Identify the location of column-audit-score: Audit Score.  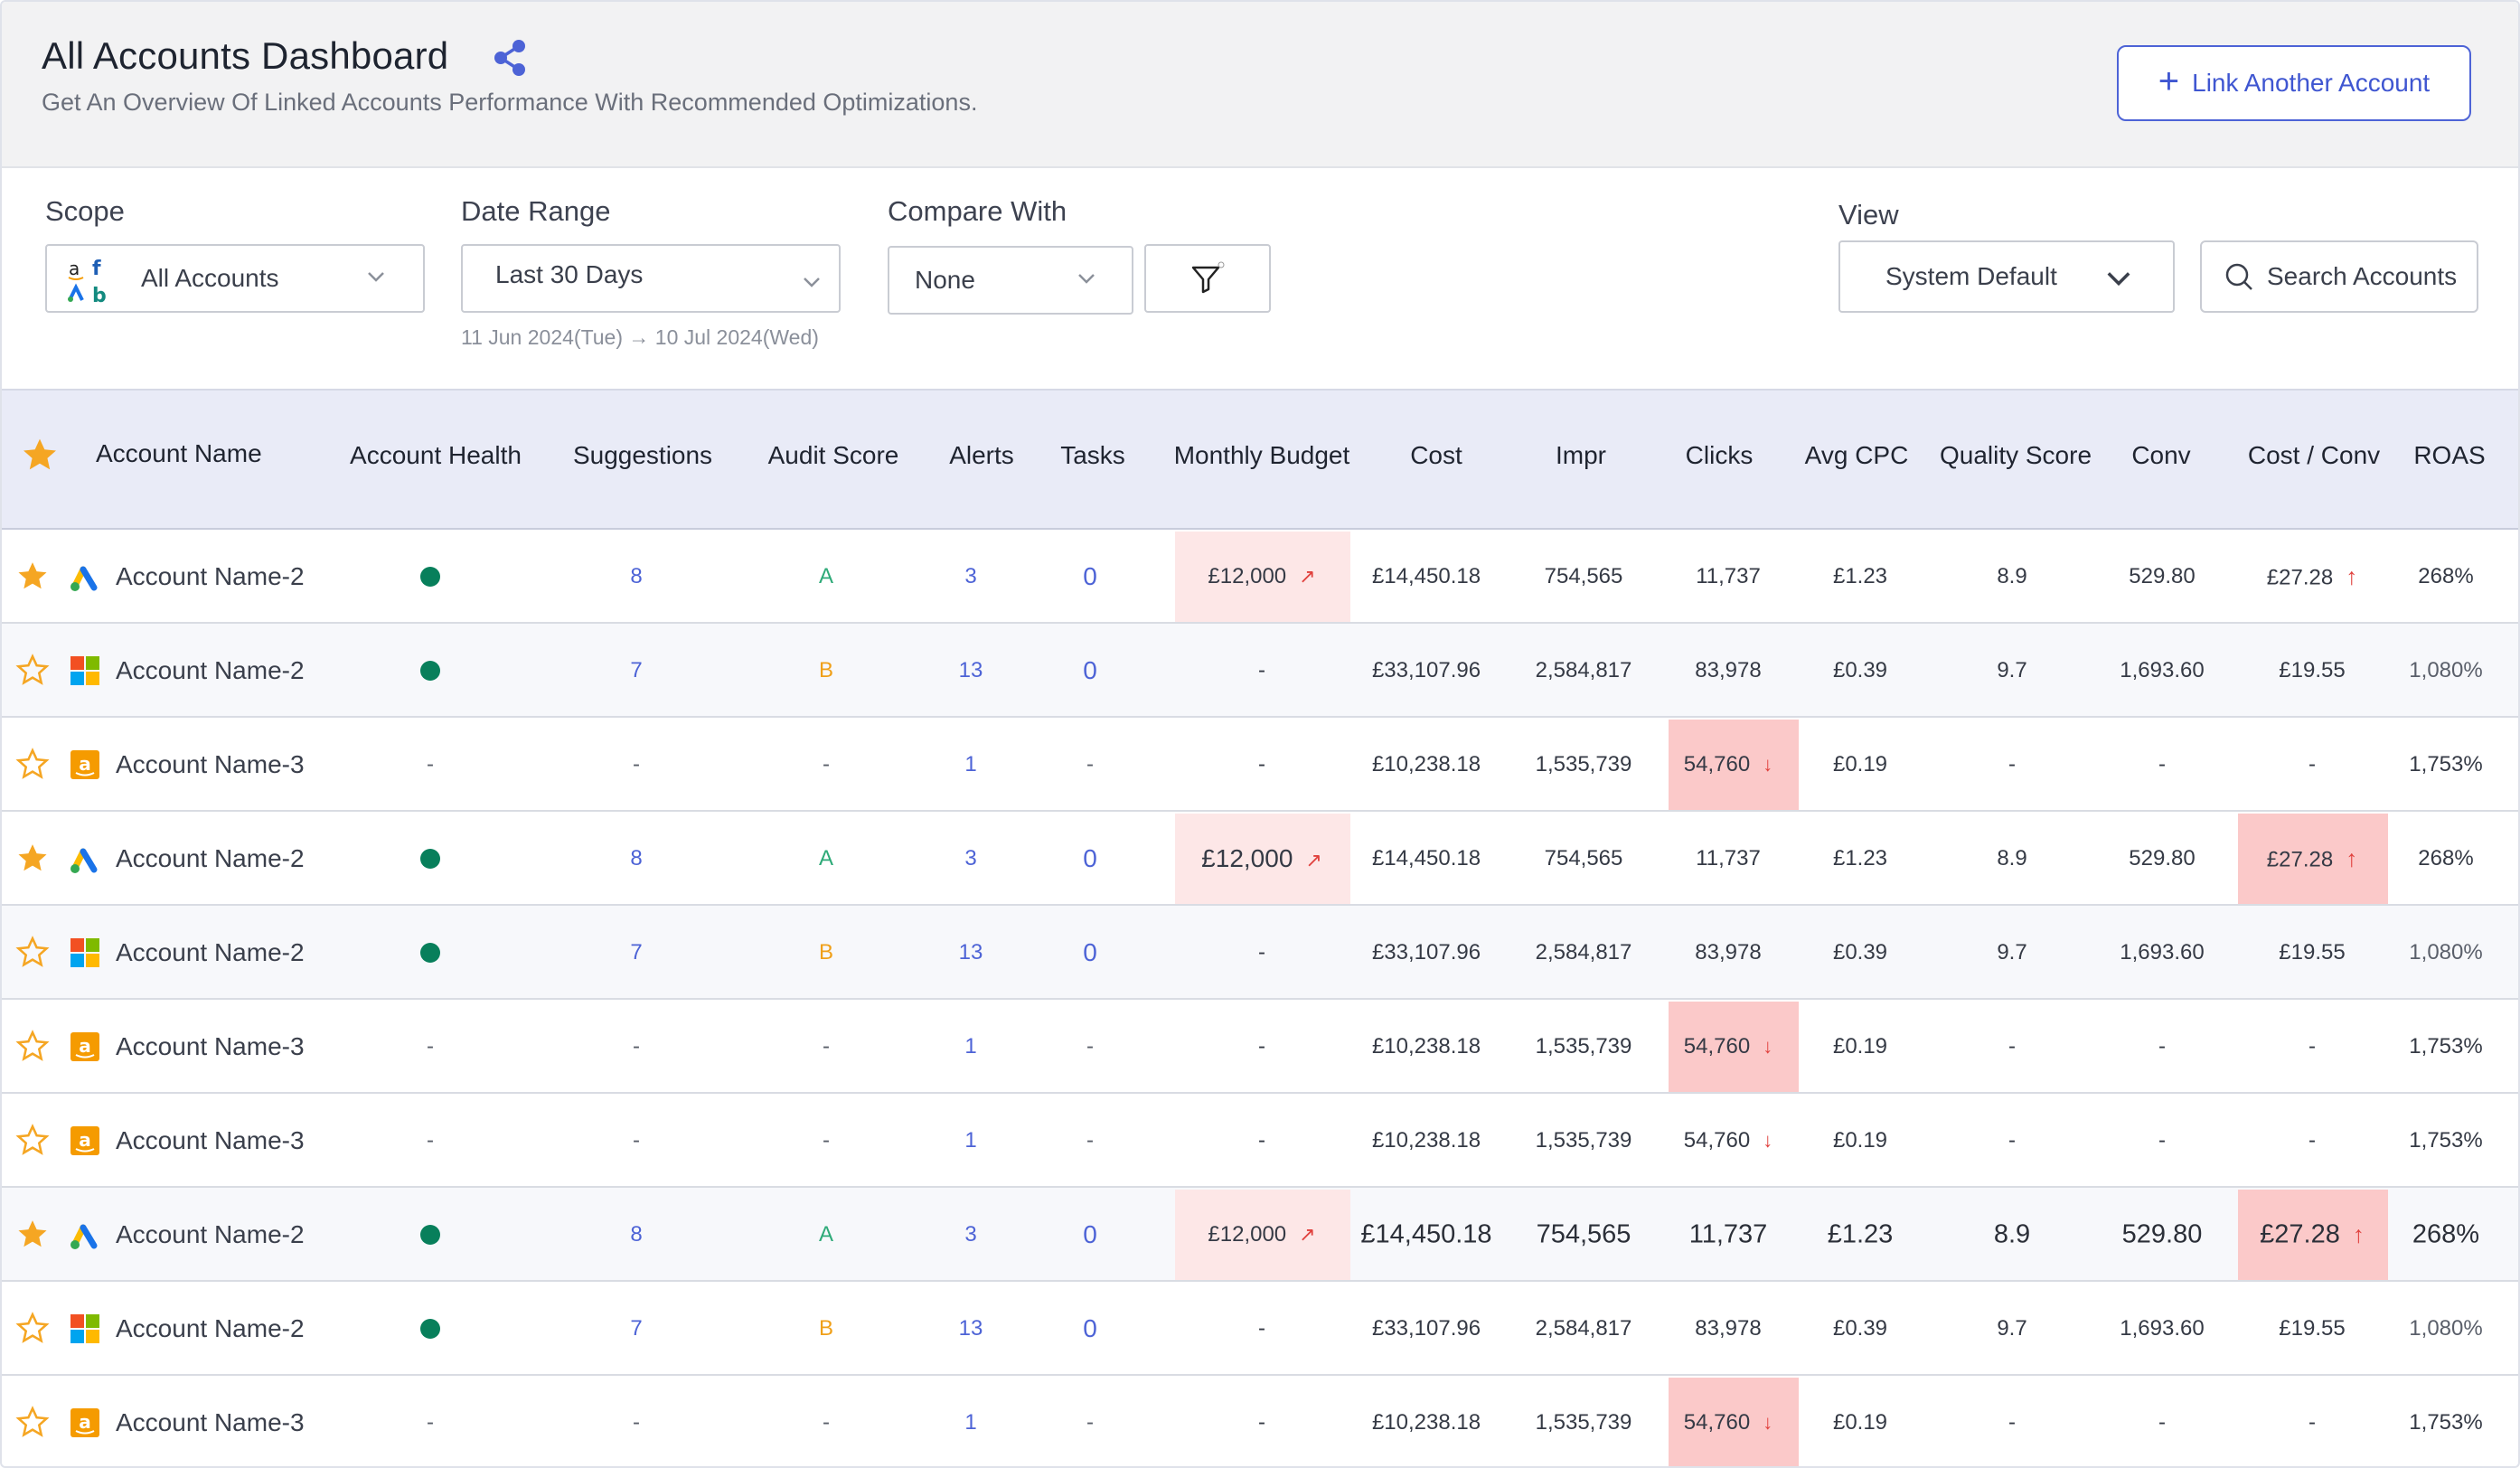
(833, 455).